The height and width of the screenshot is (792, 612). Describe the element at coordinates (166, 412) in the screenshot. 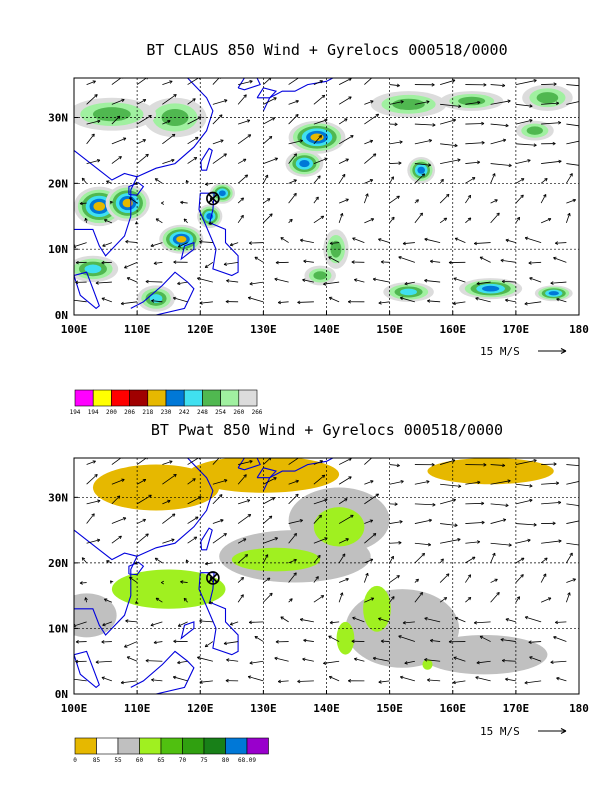

I see `legend-label: 230` at that location.